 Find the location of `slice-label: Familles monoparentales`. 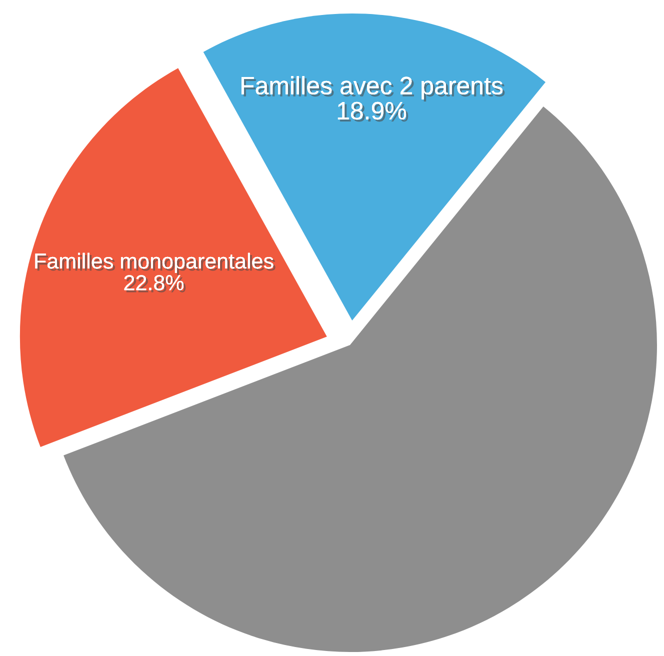

slice-label: Familles monoparentales is located at coordinates (155, 264).